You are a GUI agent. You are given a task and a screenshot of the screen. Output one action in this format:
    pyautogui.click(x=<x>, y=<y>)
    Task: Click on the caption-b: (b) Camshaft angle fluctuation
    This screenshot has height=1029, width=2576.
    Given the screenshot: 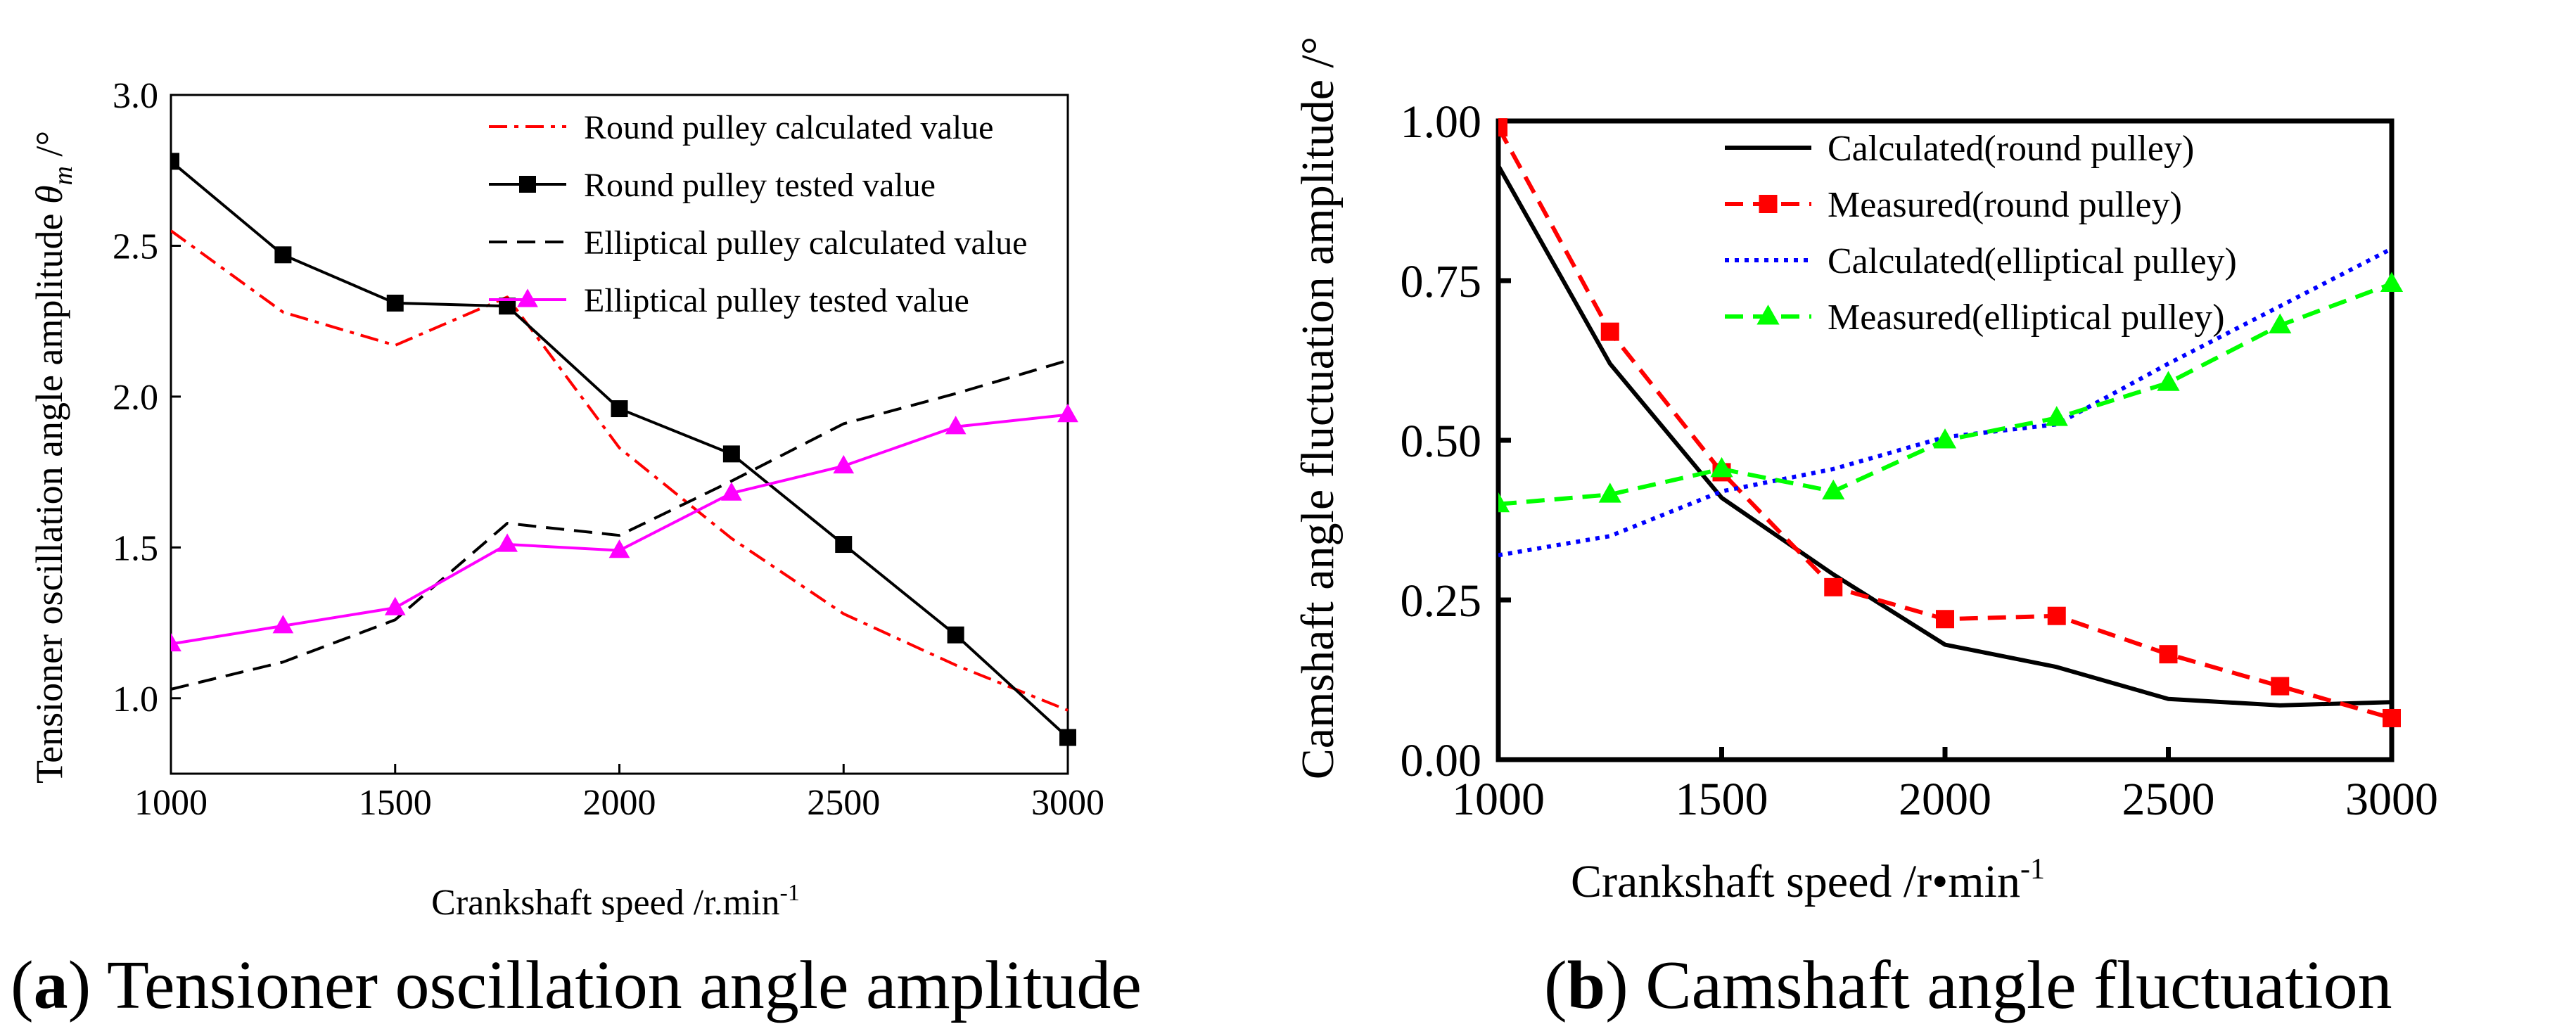 What is the action you would take?
    pyautogui.click(x=1968, y=985)
    